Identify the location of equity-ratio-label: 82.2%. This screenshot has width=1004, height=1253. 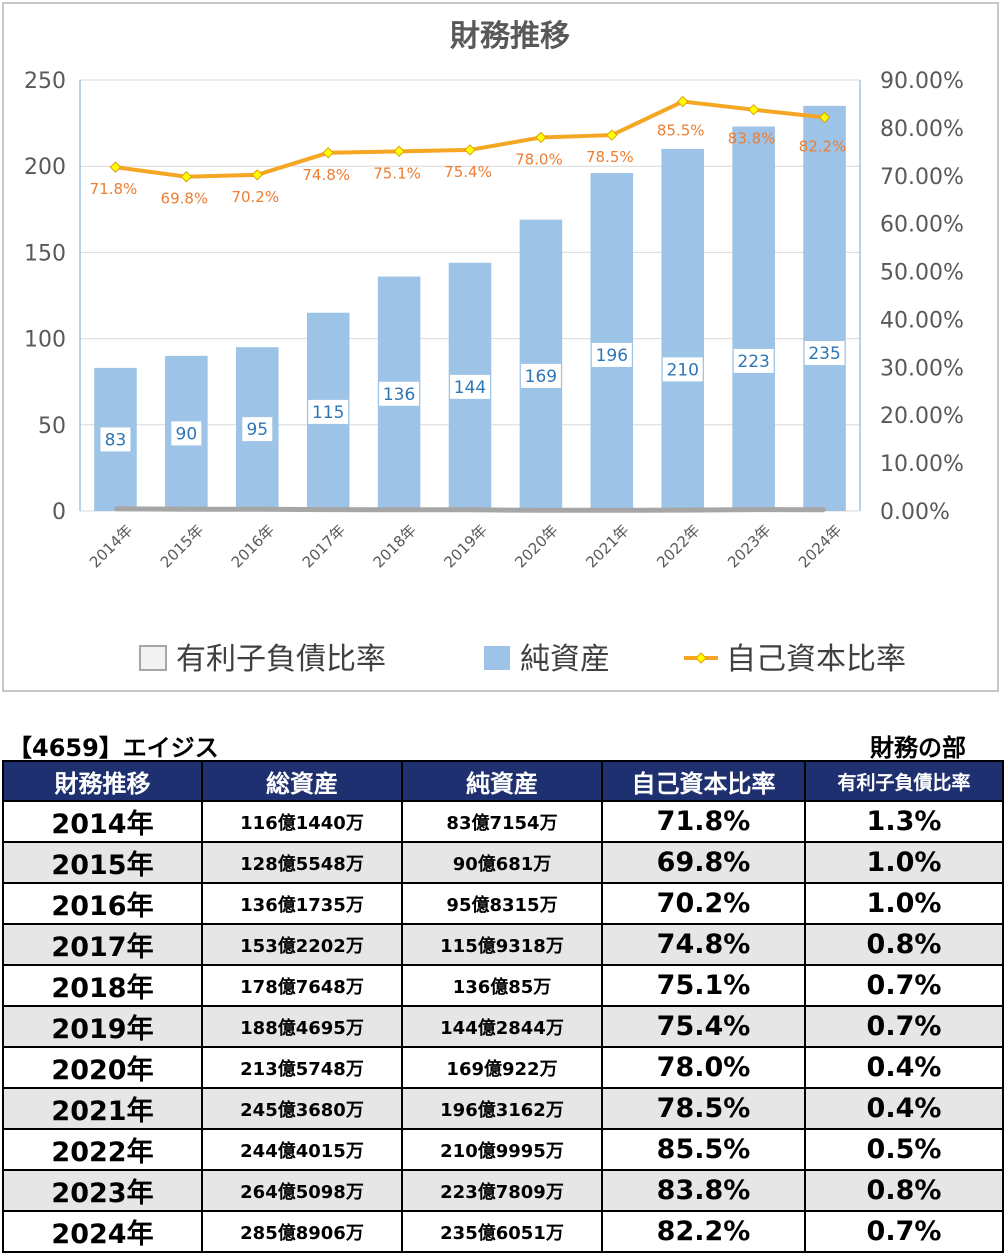
(823, 146).